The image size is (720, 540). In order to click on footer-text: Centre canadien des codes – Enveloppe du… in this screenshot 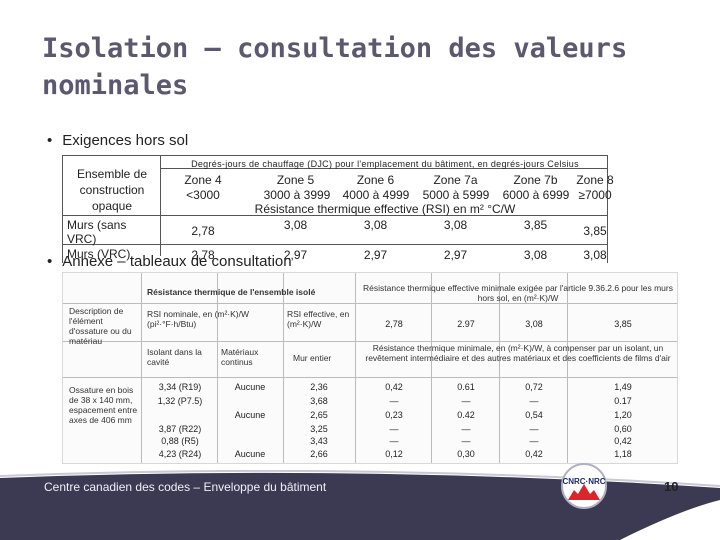, I will do `click(185, 487)`.